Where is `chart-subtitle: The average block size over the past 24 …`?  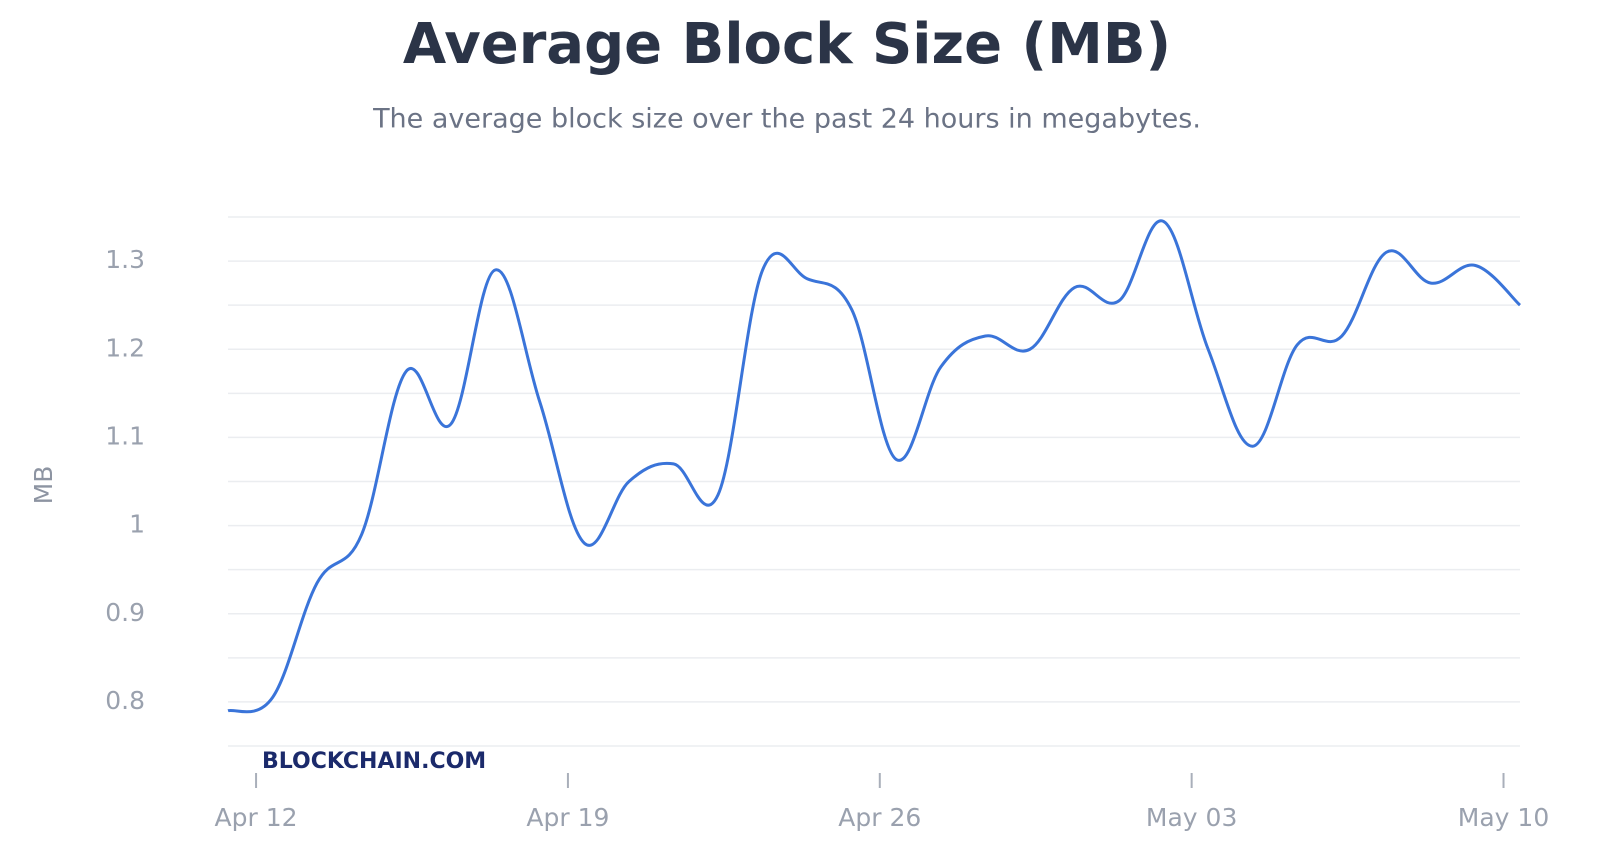 chart-subtitle: The average block size over the past 24 … is located at coordinates (786, 119).